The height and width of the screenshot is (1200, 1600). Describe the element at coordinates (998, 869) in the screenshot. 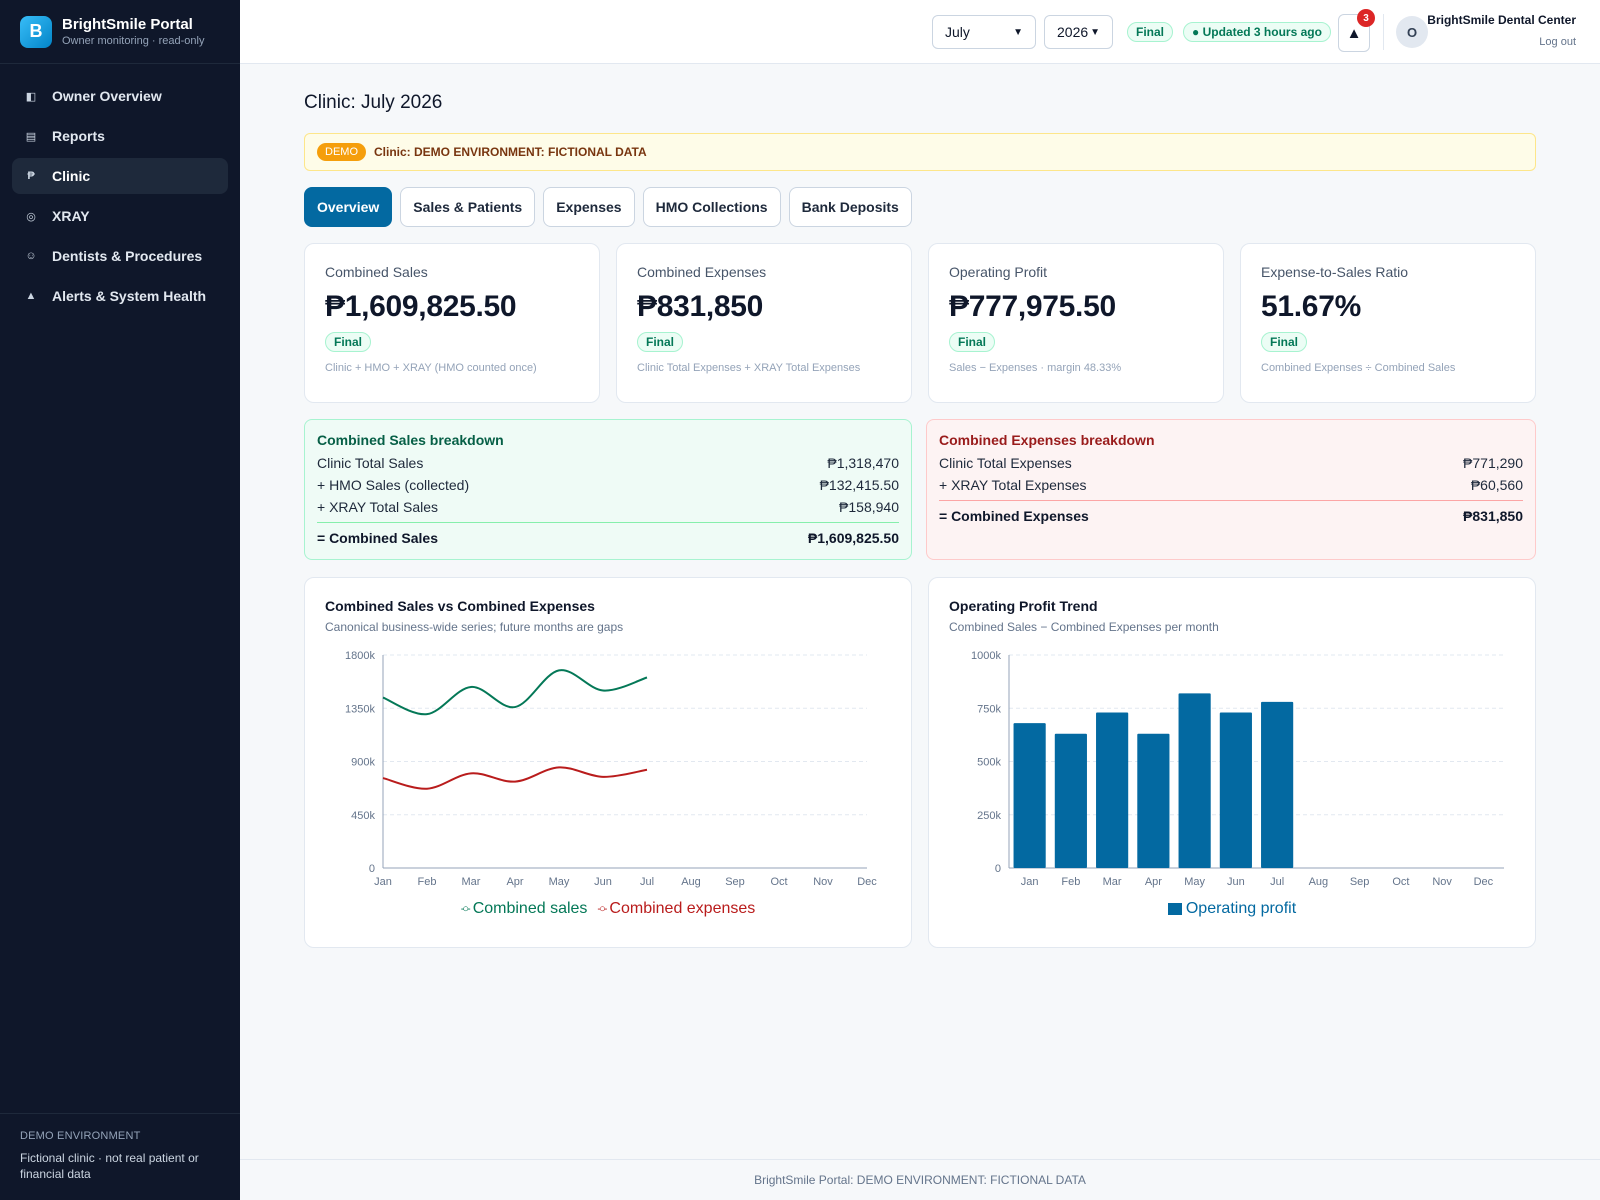

I see `y-tick-label: 0` at that location.